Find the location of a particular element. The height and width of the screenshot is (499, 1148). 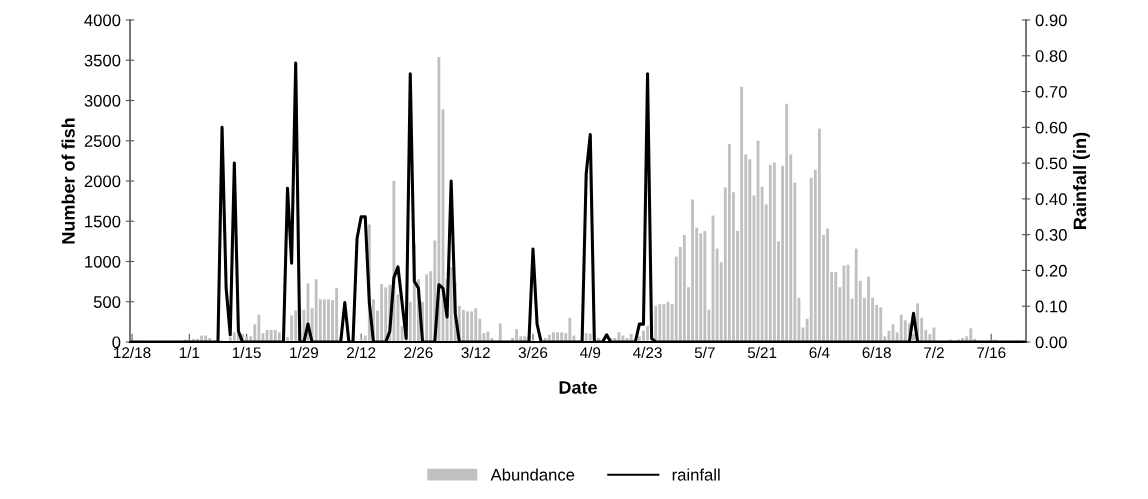

y-tick-label: 3500 is located at coordinates (102, 60).